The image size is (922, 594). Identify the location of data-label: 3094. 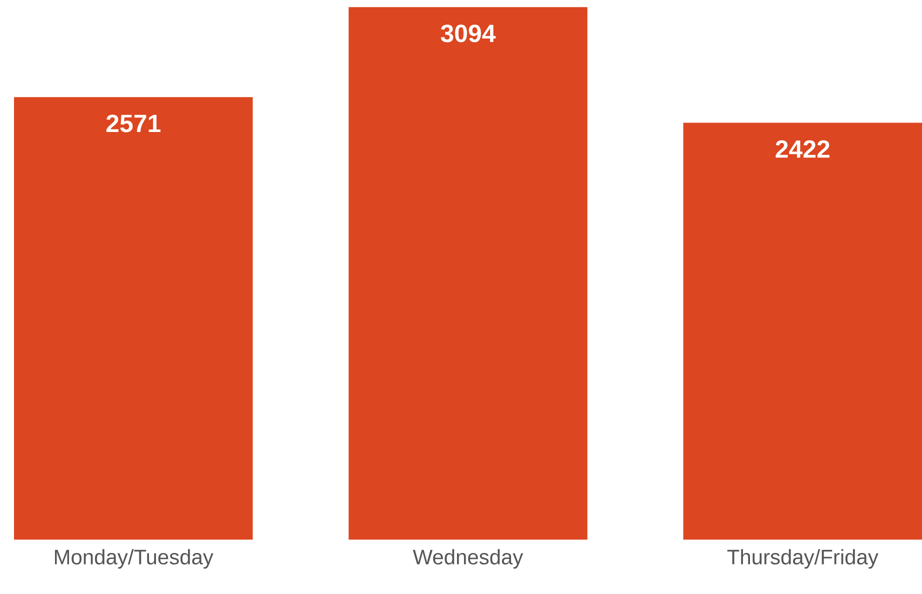
(468, 33).